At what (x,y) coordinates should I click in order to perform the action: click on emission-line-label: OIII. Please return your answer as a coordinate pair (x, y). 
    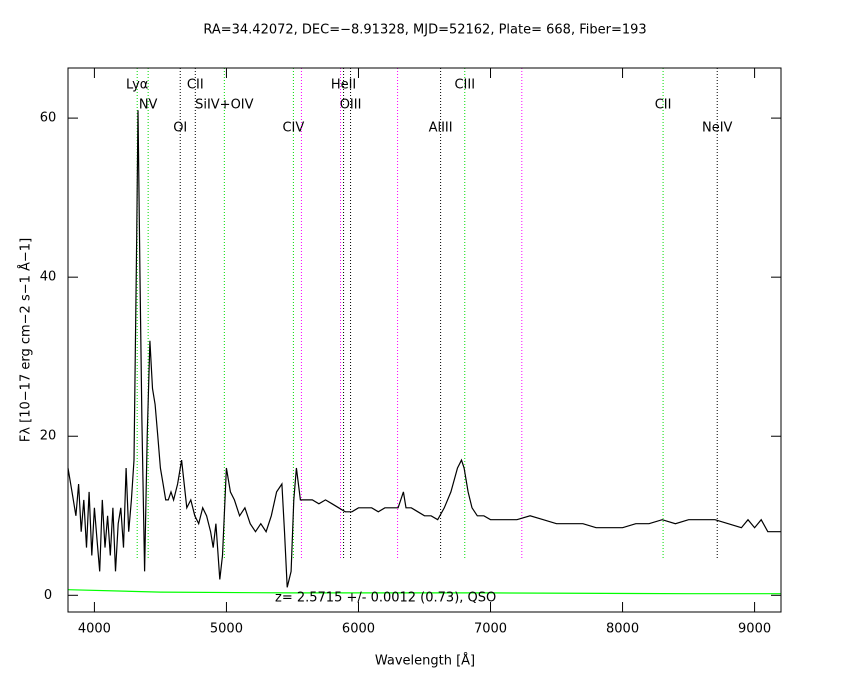
    Looking at the image, I should click on (351, 105).